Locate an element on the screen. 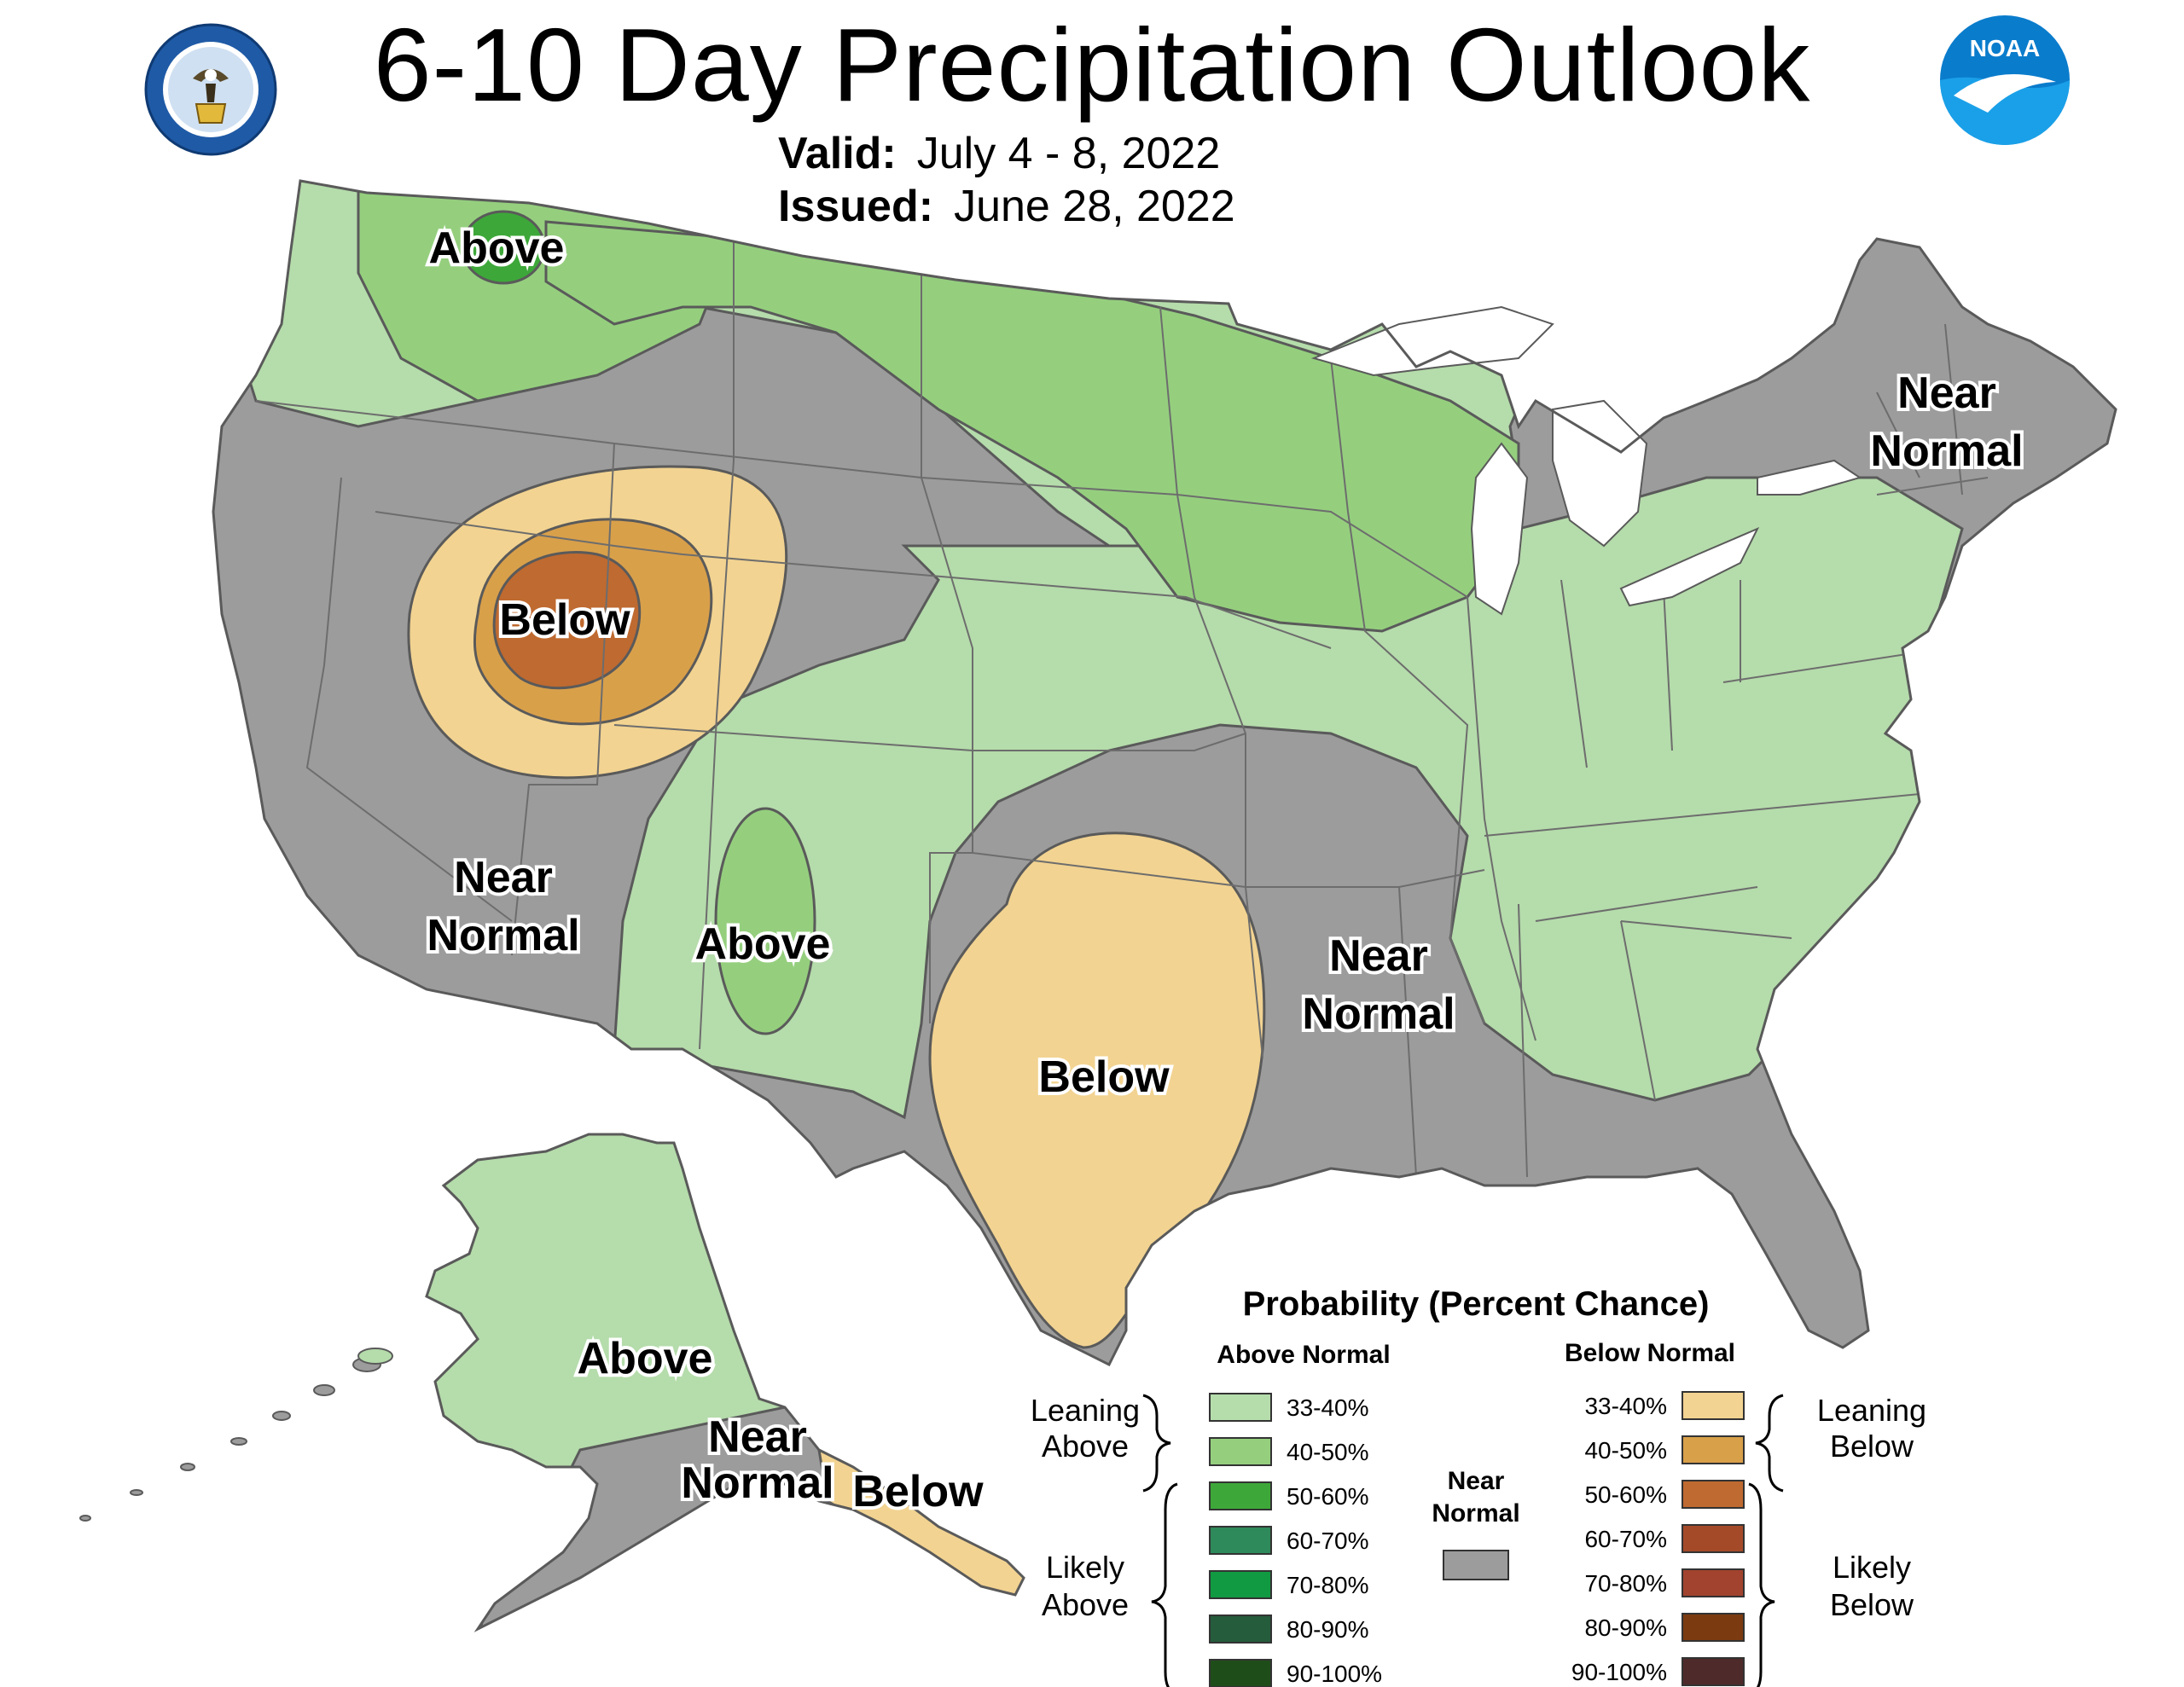  legend-near-2: Normal is located at coordinates (1476, 1513).